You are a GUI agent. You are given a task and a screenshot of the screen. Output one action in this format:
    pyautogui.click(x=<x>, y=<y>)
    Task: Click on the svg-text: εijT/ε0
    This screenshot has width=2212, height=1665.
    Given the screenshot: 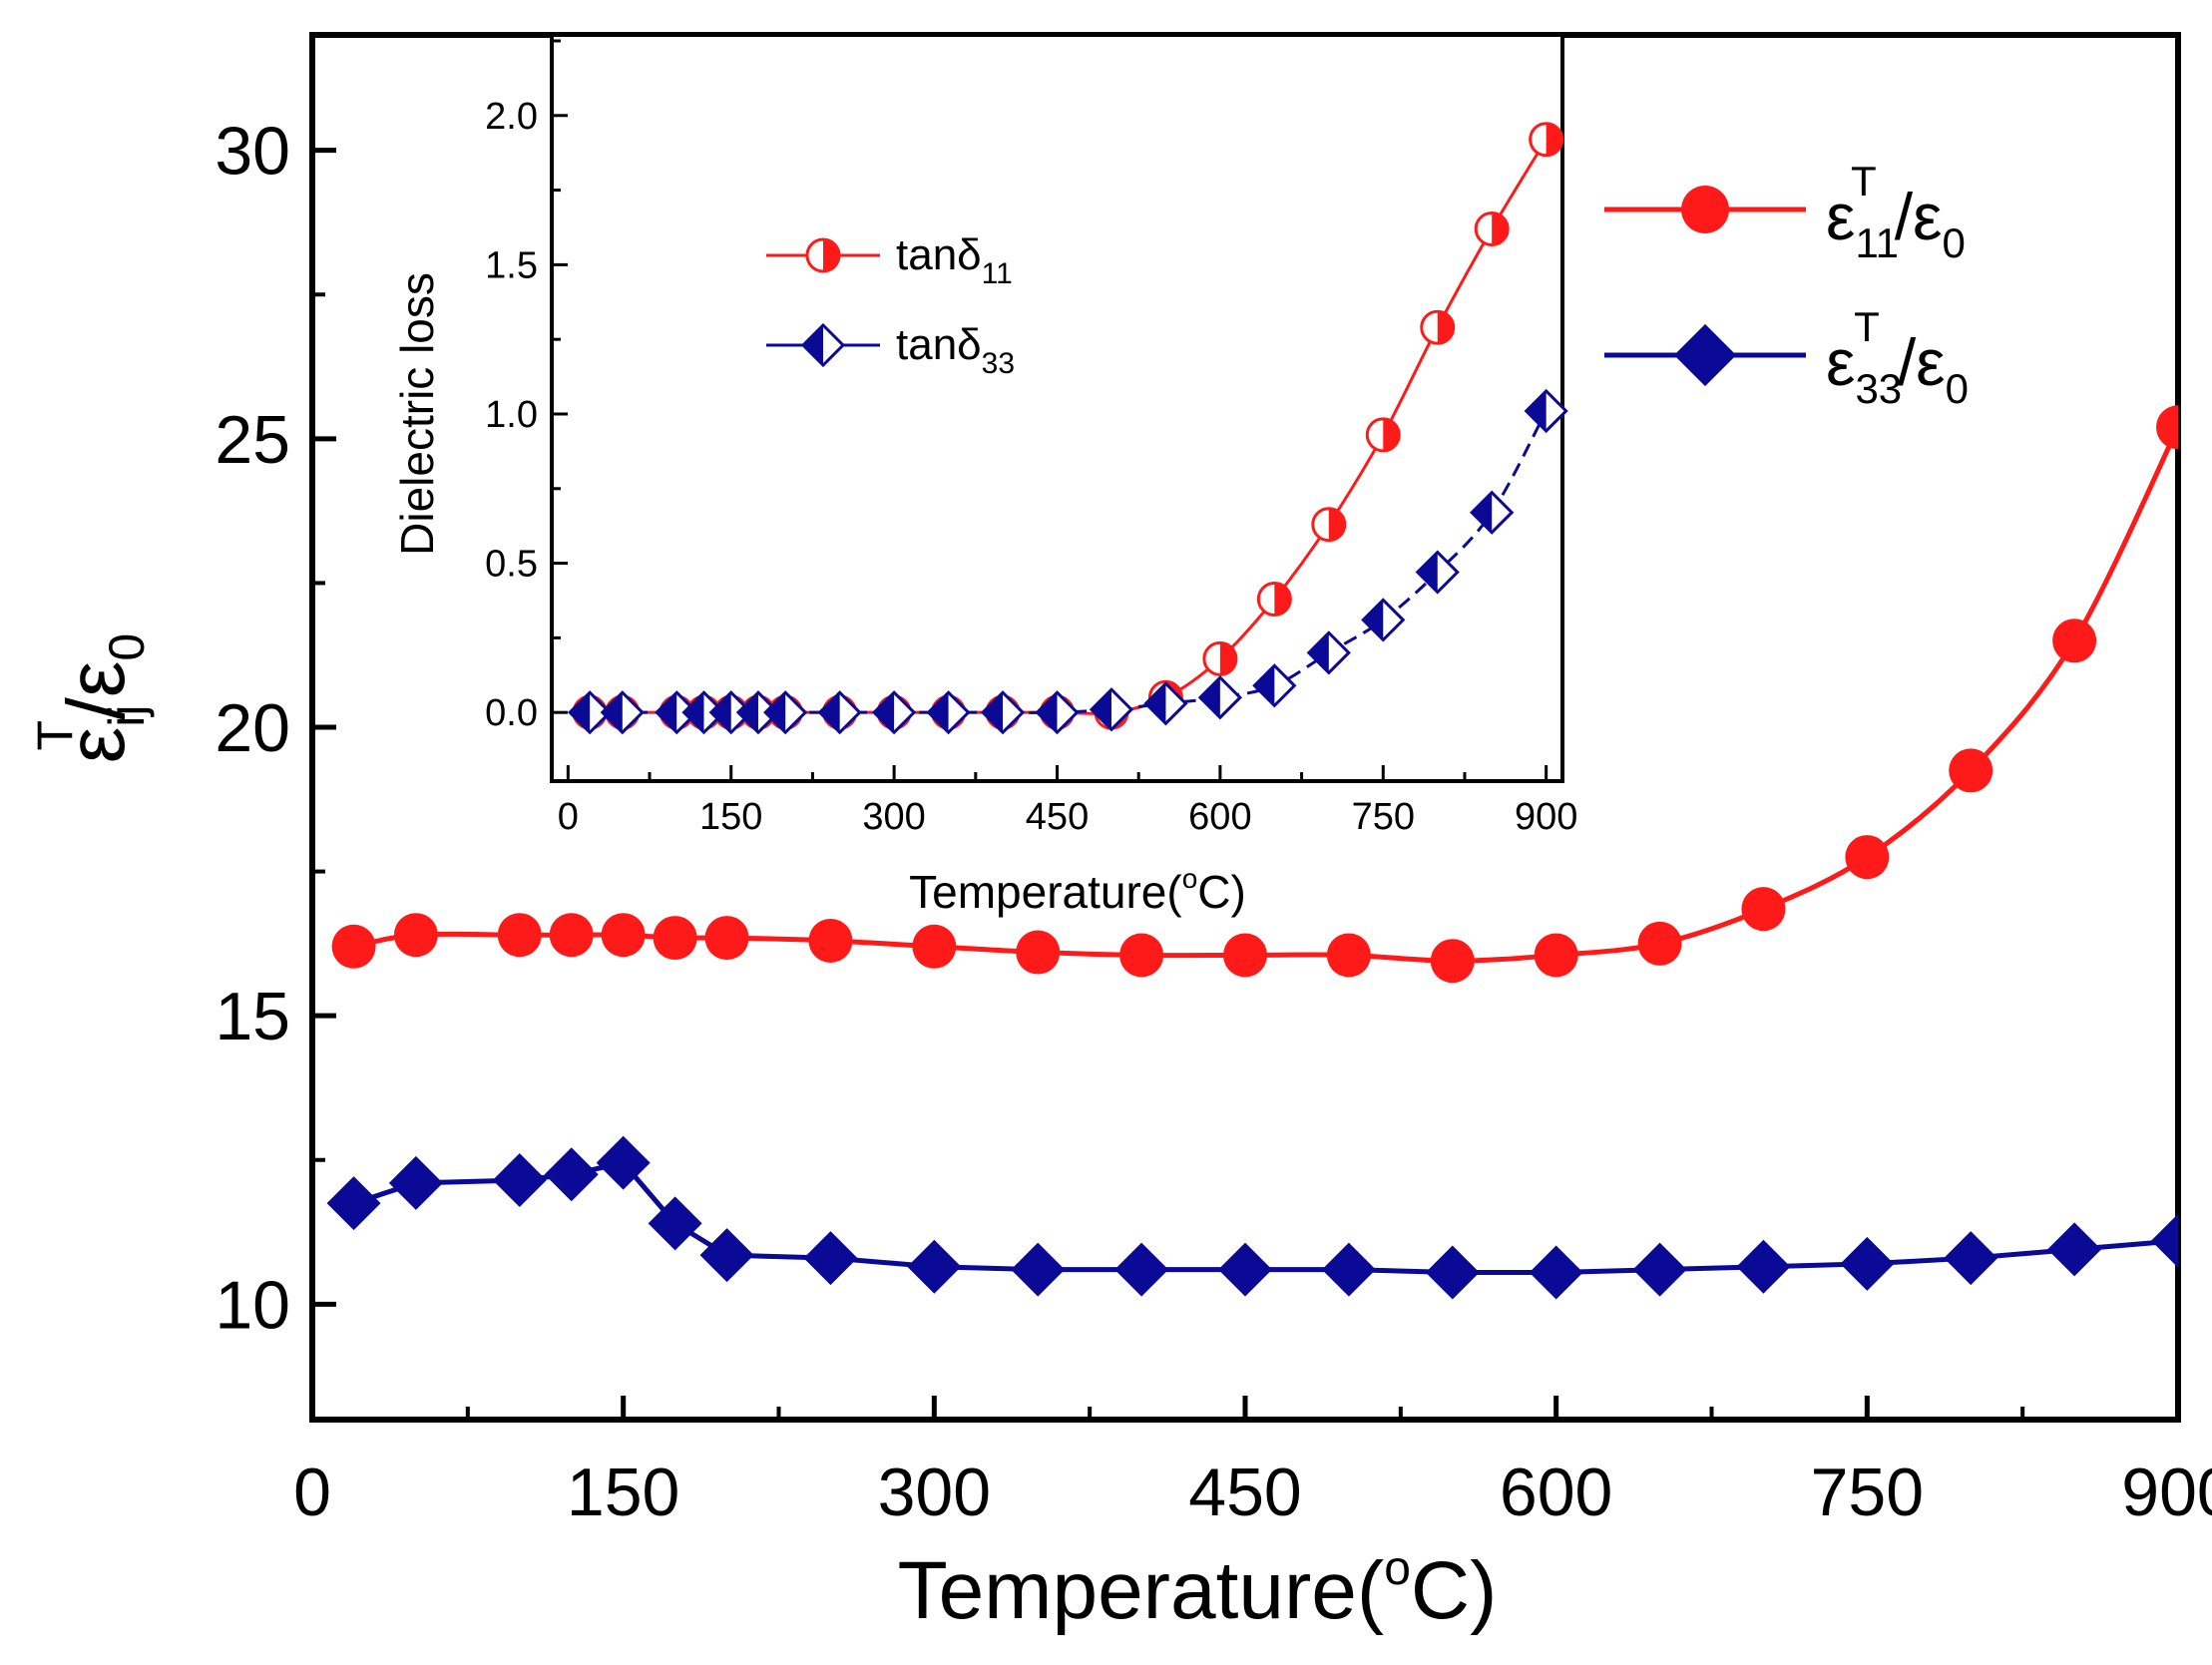 What is the action you would take?
    pyautogui.click(x=91, y=698)
    